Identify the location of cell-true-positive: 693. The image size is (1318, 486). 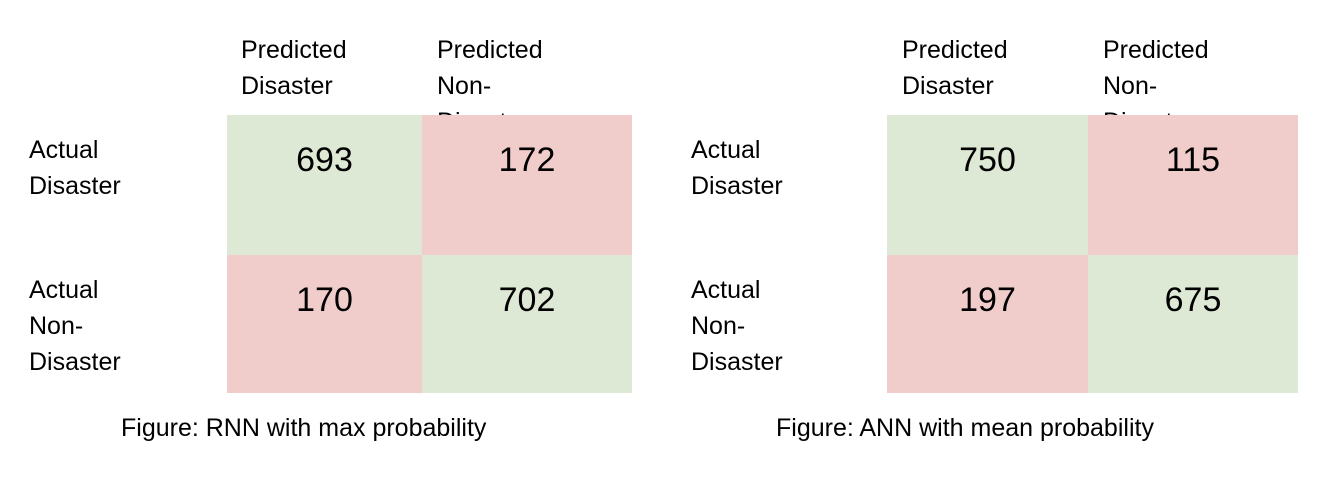
(324, 185).